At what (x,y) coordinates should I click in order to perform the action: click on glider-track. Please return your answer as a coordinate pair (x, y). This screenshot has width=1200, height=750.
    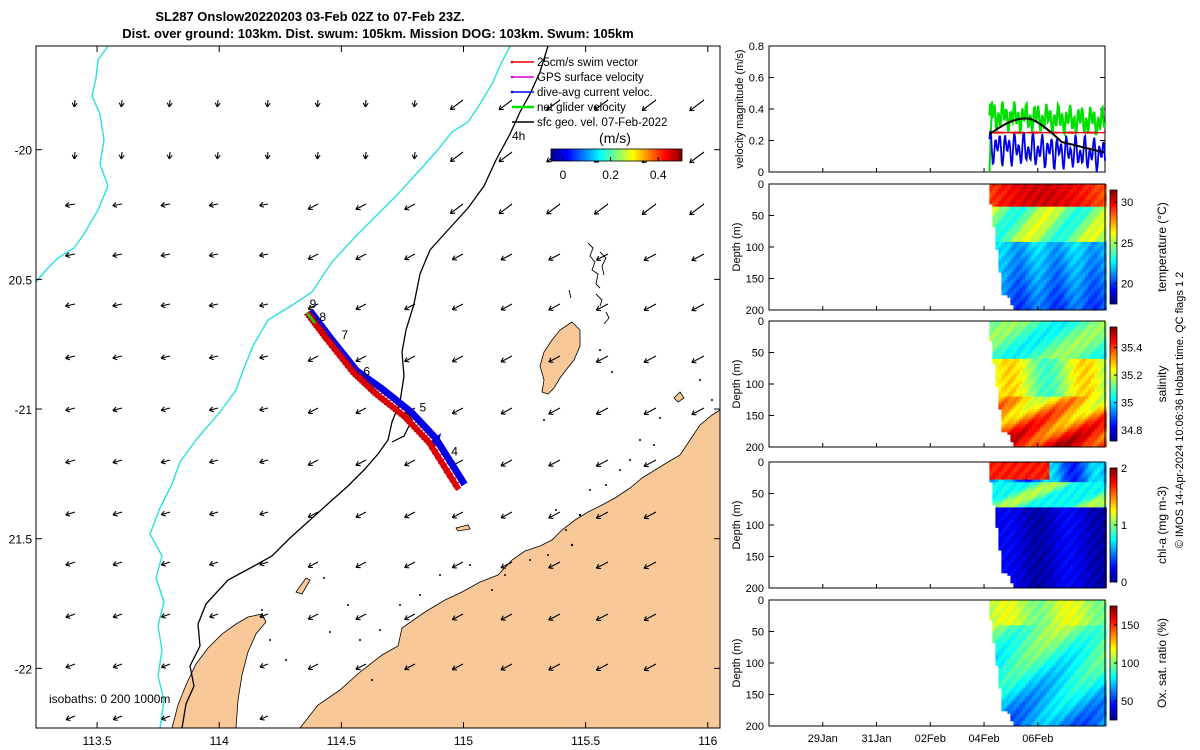
    Looking at the image, I should click on (385, 400).